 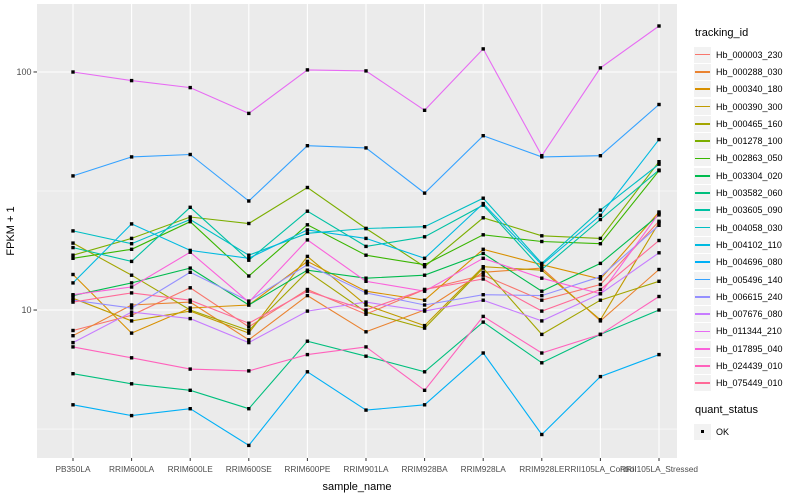 What do you see at coordinates (749, 383) in the screenshot?
I see `legend-label: Hb_075449_010` at bounding box center [749, 383].